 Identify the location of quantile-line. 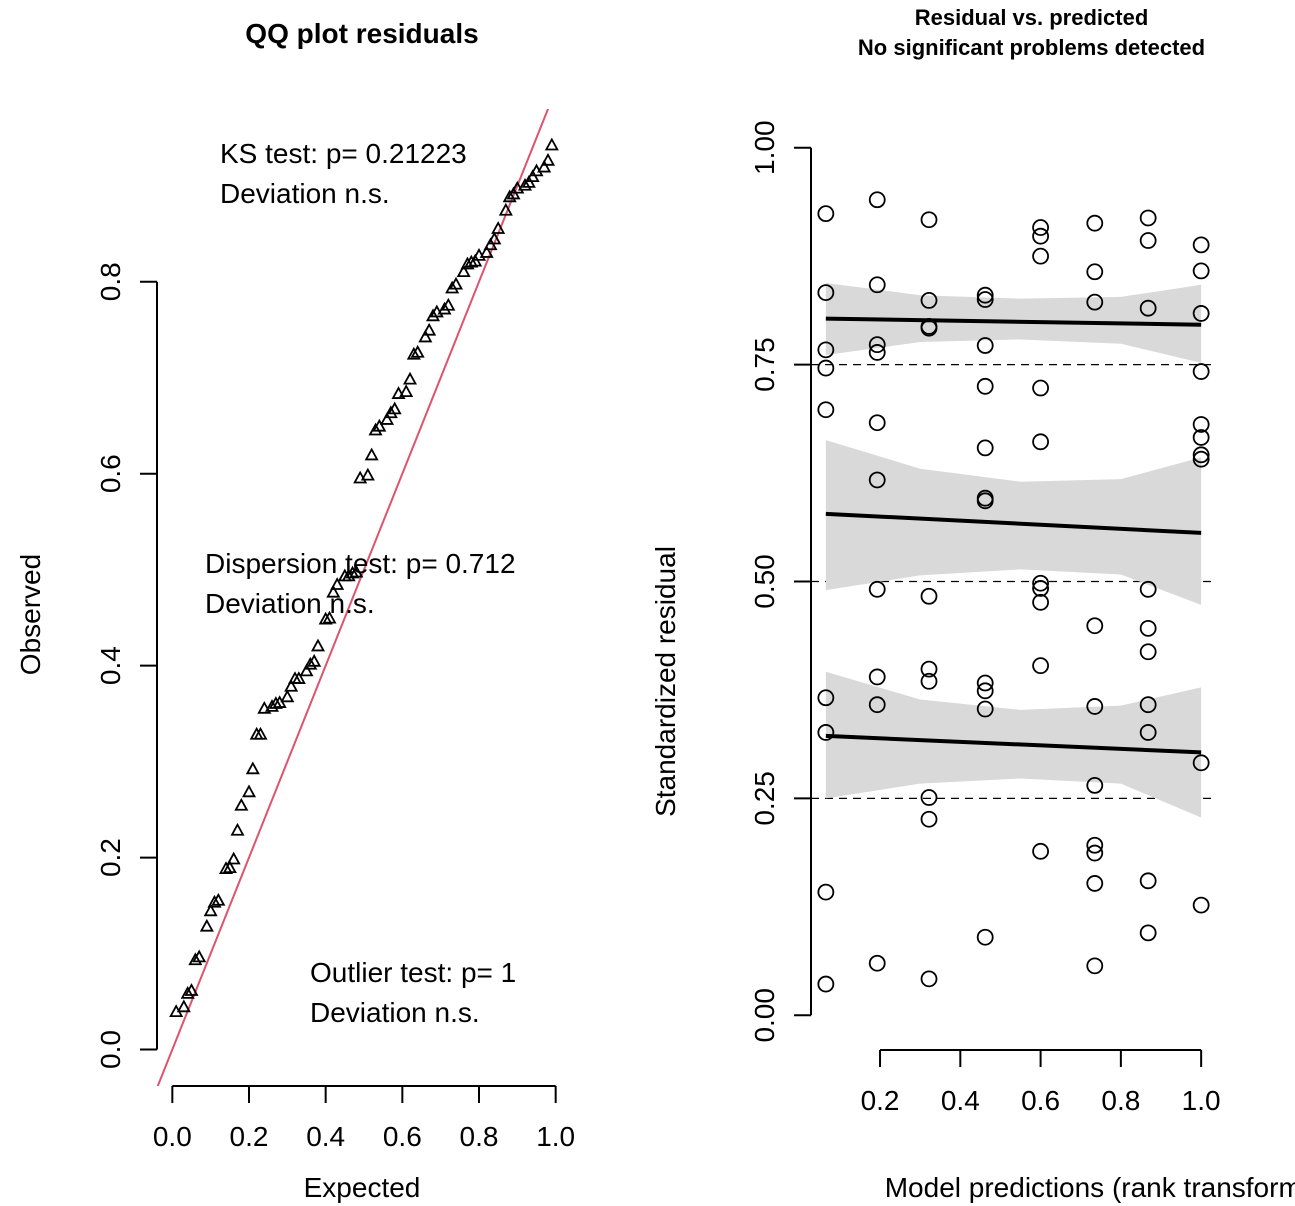
(1013, 523).